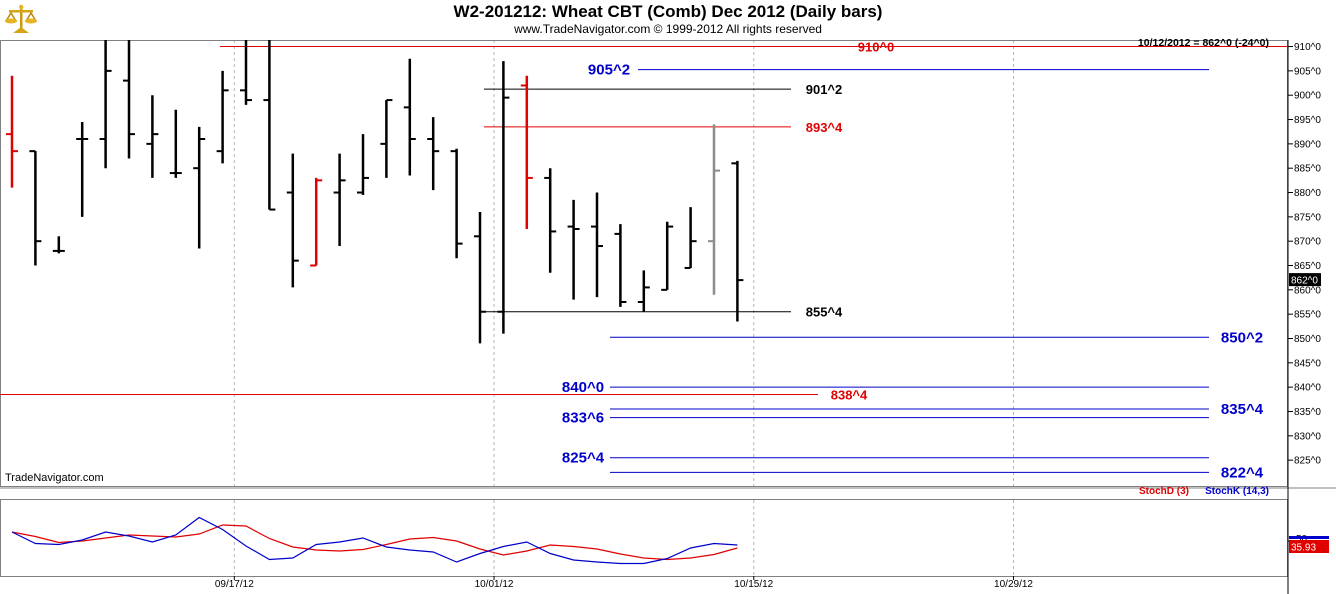  Describe the element at coordinates (1307, 193) in the screenshot. I see `y-tick-label: 880^0` at that location.